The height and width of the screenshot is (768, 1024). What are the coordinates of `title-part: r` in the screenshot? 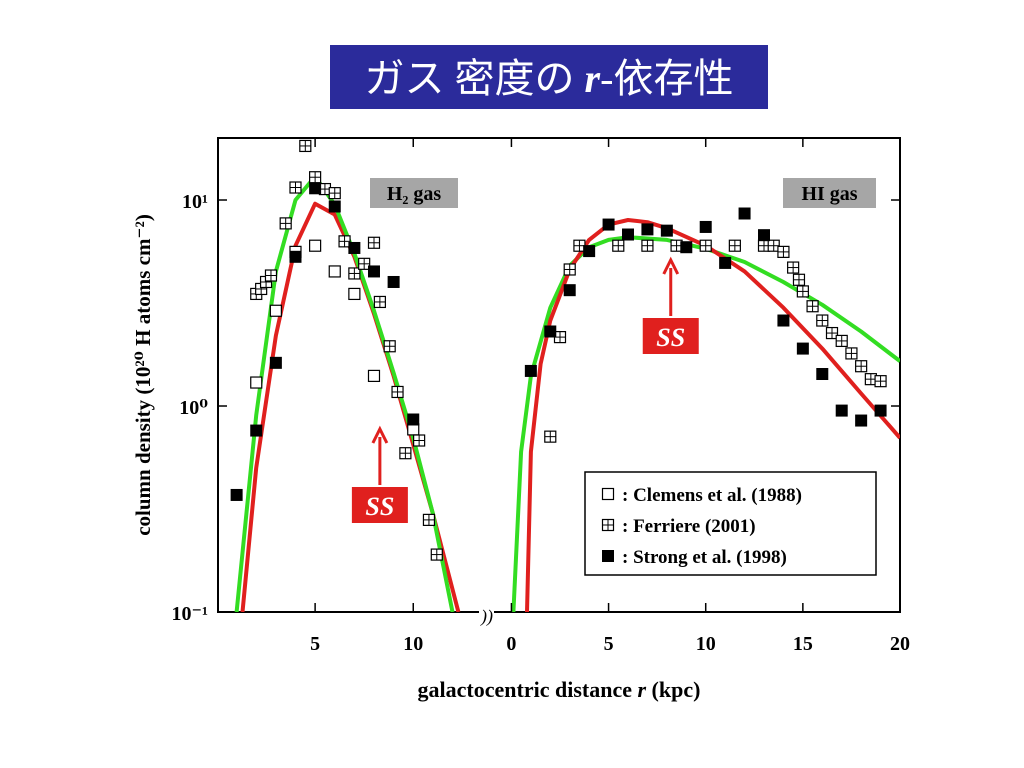 It's located at (593, 78).